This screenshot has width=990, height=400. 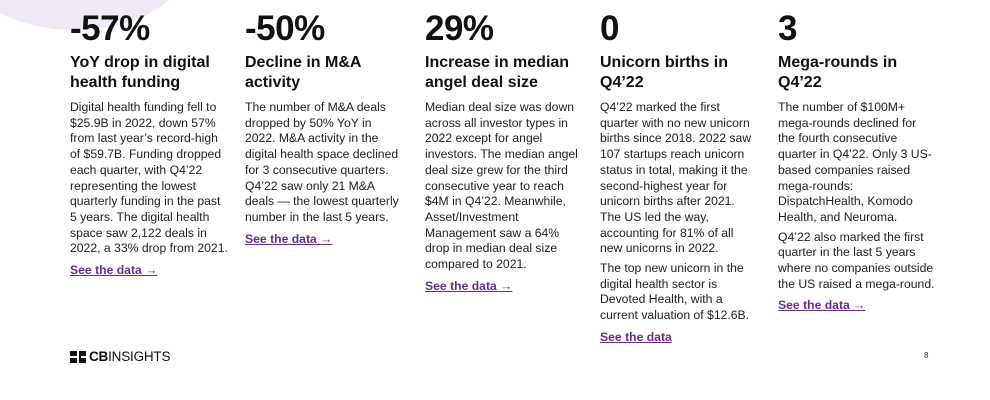 What do you see at coordinates (459, 28) in the screenshot?
I see `stat-value: 29%` at bounding box center [459, 28].